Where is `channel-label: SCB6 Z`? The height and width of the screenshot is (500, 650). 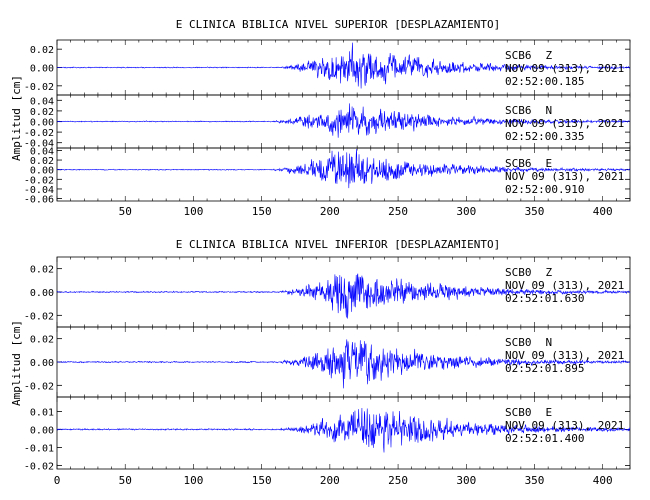
channel-label: SCB6 Z is located at coordinates (529, 55).